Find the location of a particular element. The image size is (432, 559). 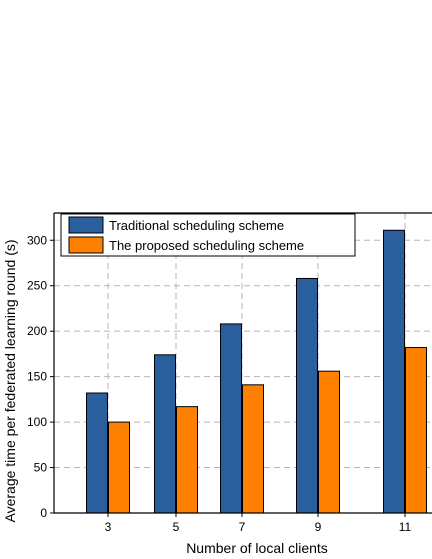

legend-swatch-proposed is located at coordinates (86, 245).